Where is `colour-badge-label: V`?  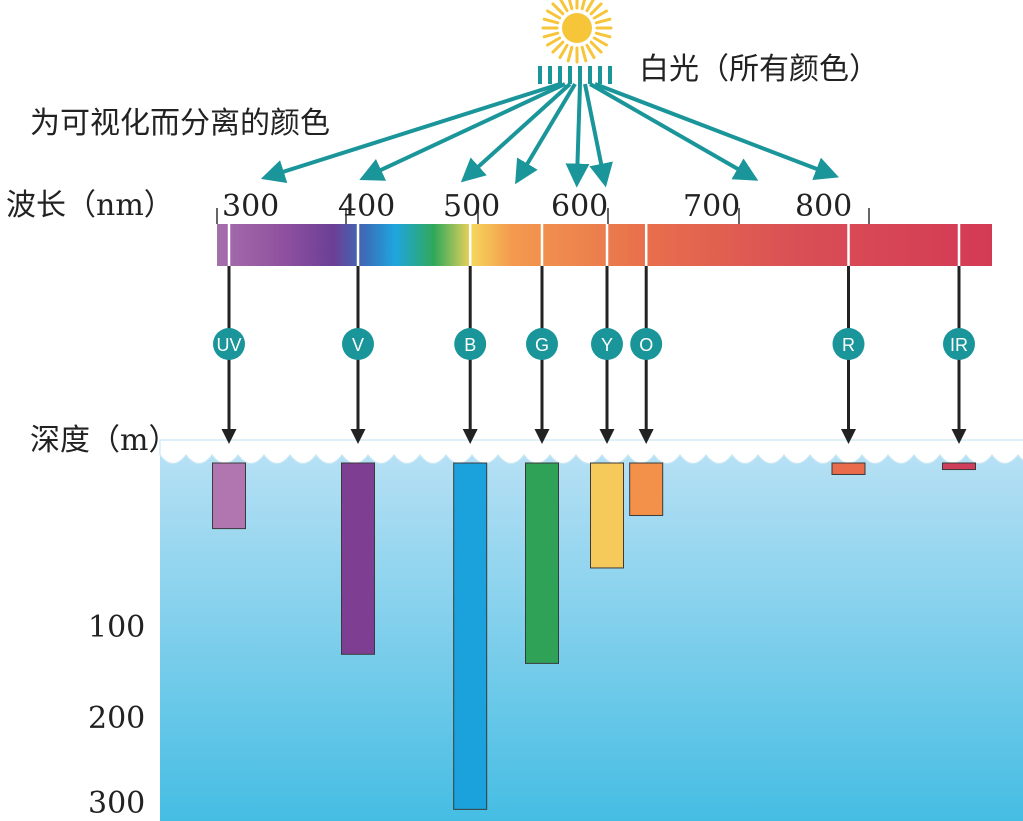 colour-badge-label: V is located at coordinates (358, 345).